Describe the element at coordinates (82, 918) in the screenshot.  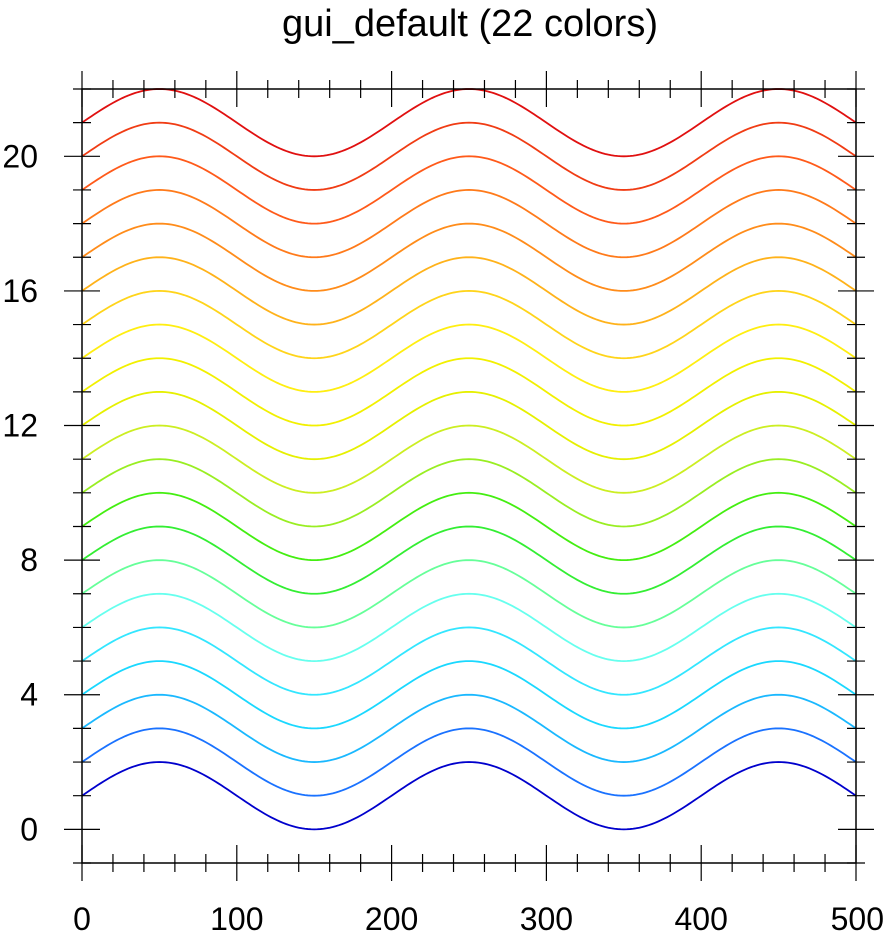
I see `x-tick-label: 0` at that location.